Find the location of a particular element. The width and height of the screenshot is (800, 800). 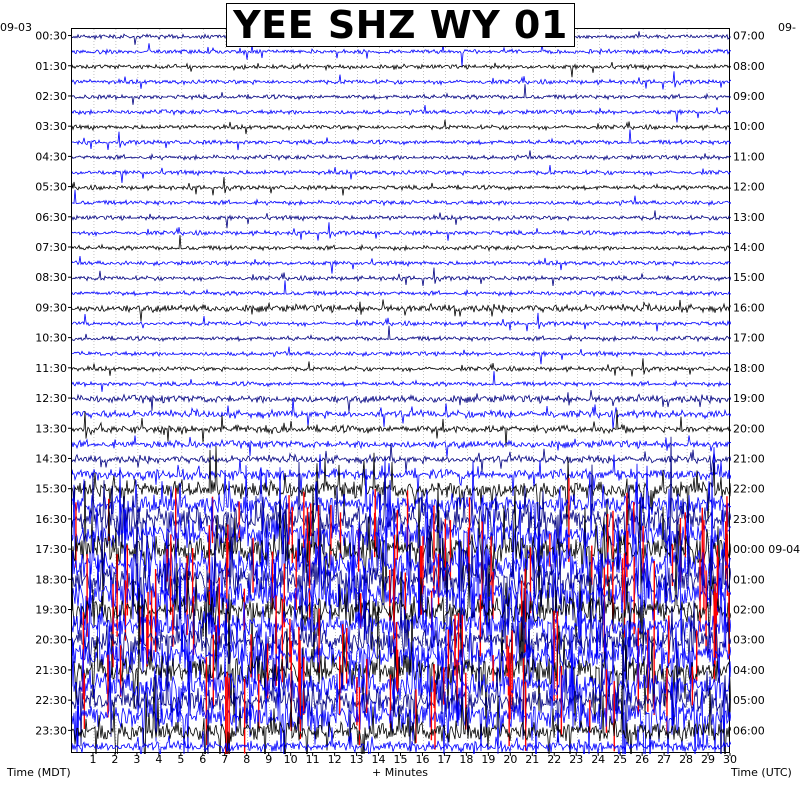

x-tick-label: 25 is located at coordinates (620, 759).